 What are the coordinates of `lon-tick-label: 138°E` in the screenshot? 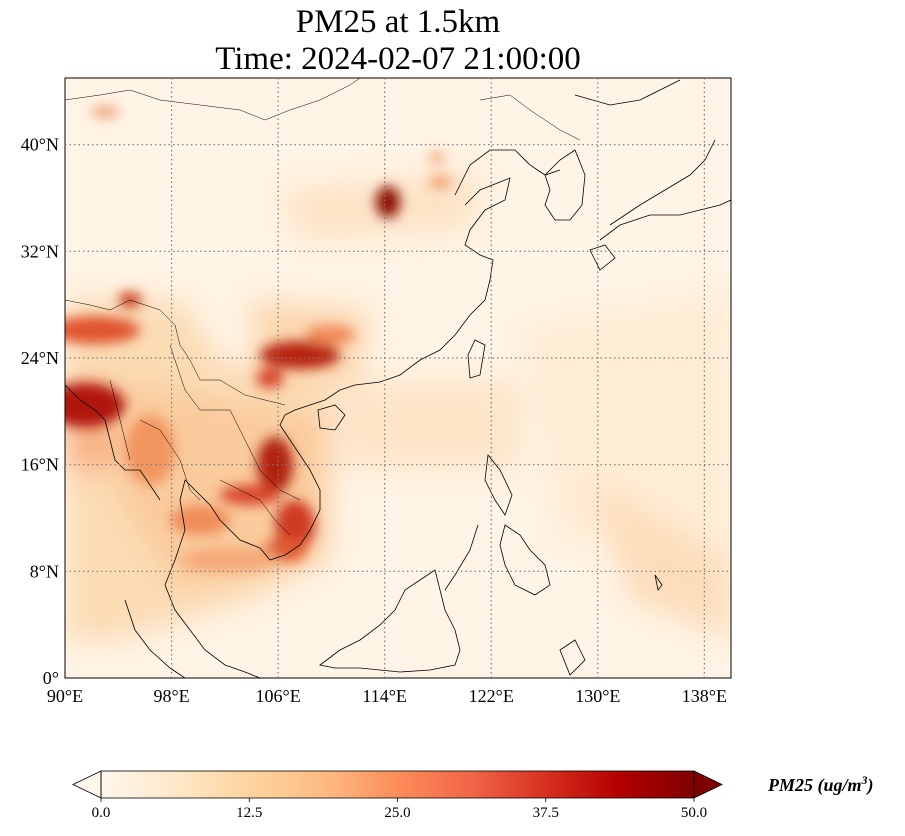 It's located at (704, 696).